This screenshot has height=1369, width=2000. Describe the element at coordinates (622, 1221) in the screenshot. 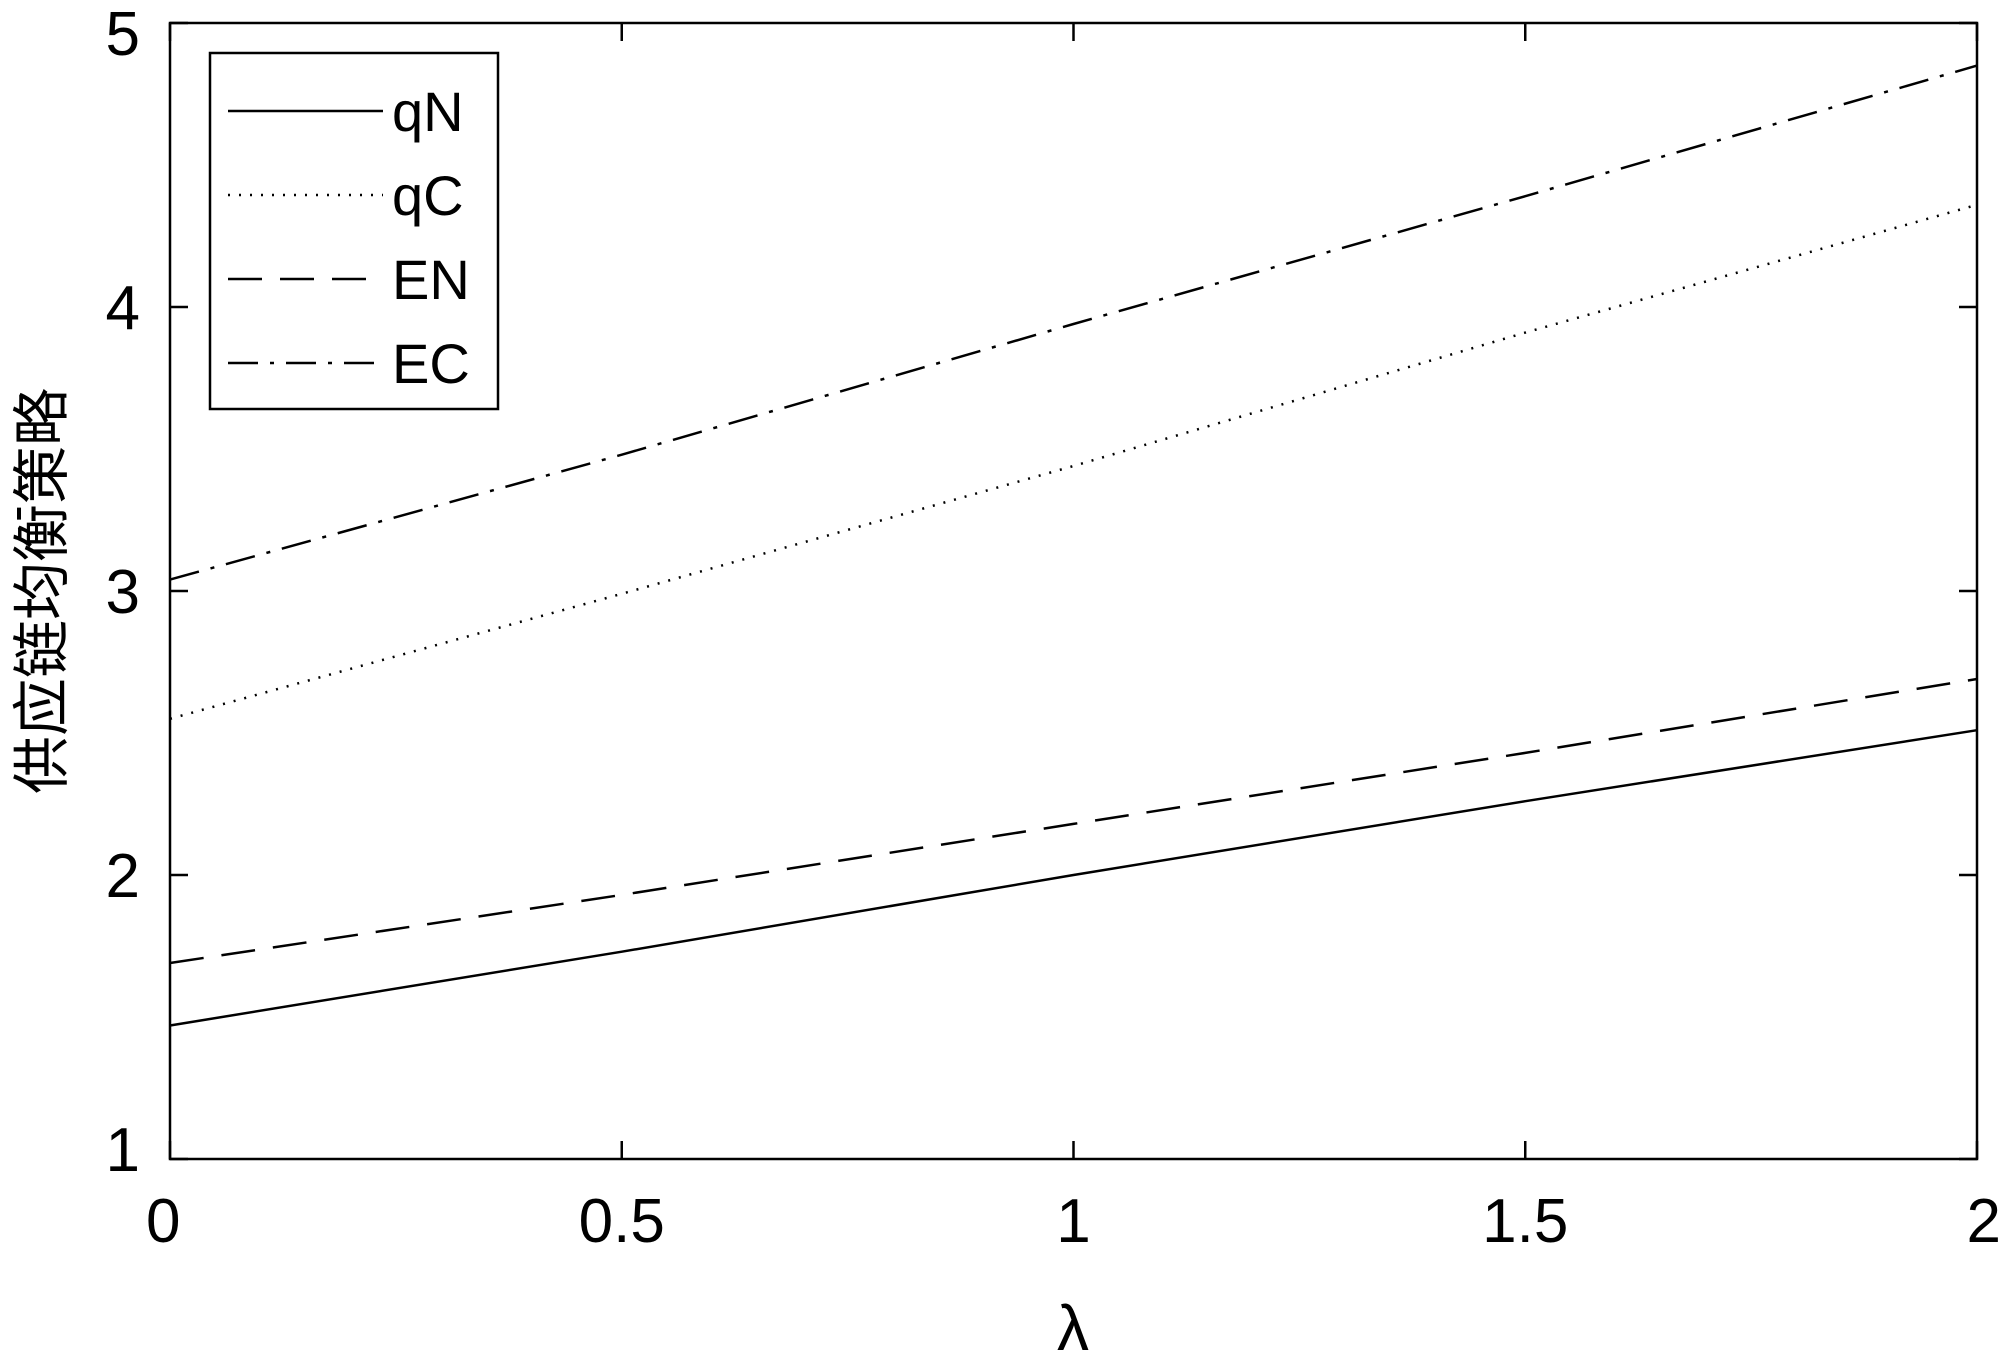

I see `x-tick-label: 0.5` at that location.